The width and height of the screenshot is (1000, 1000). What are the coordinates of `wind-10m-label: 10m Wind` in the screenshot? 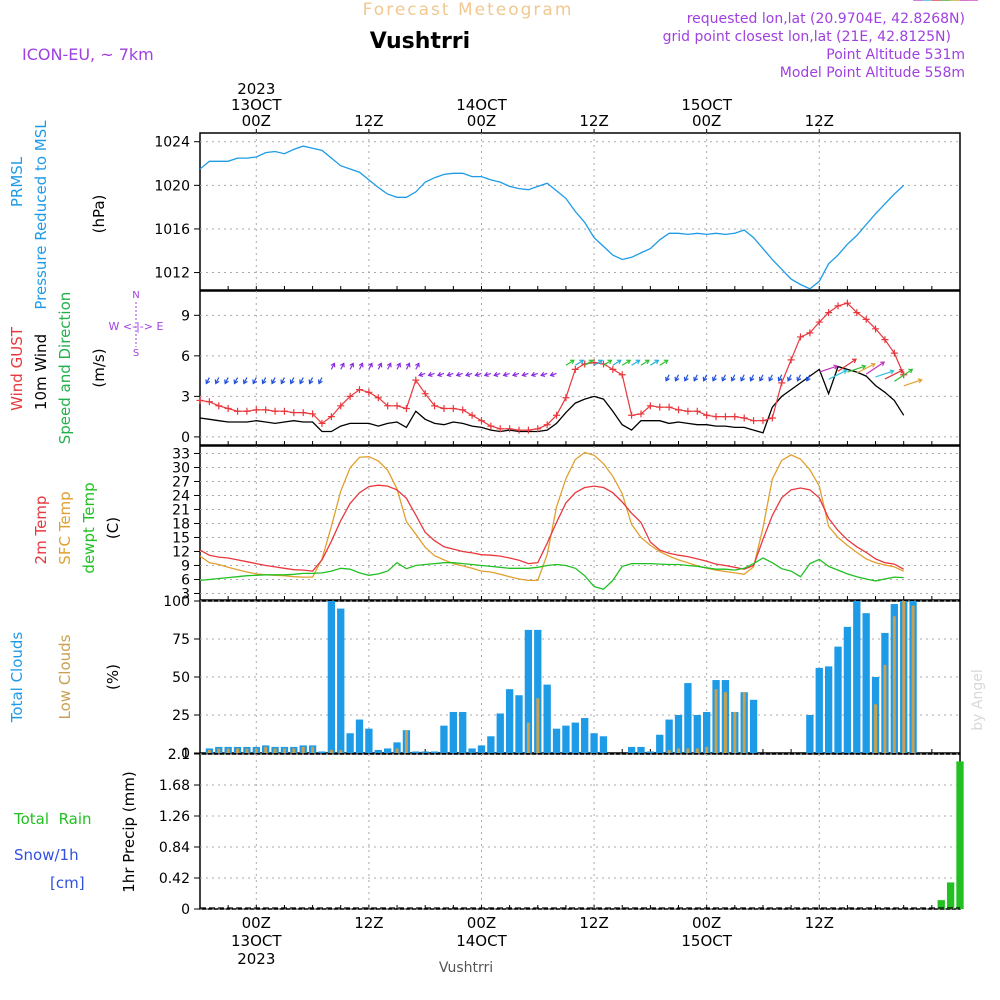 It's located at (41, 372).